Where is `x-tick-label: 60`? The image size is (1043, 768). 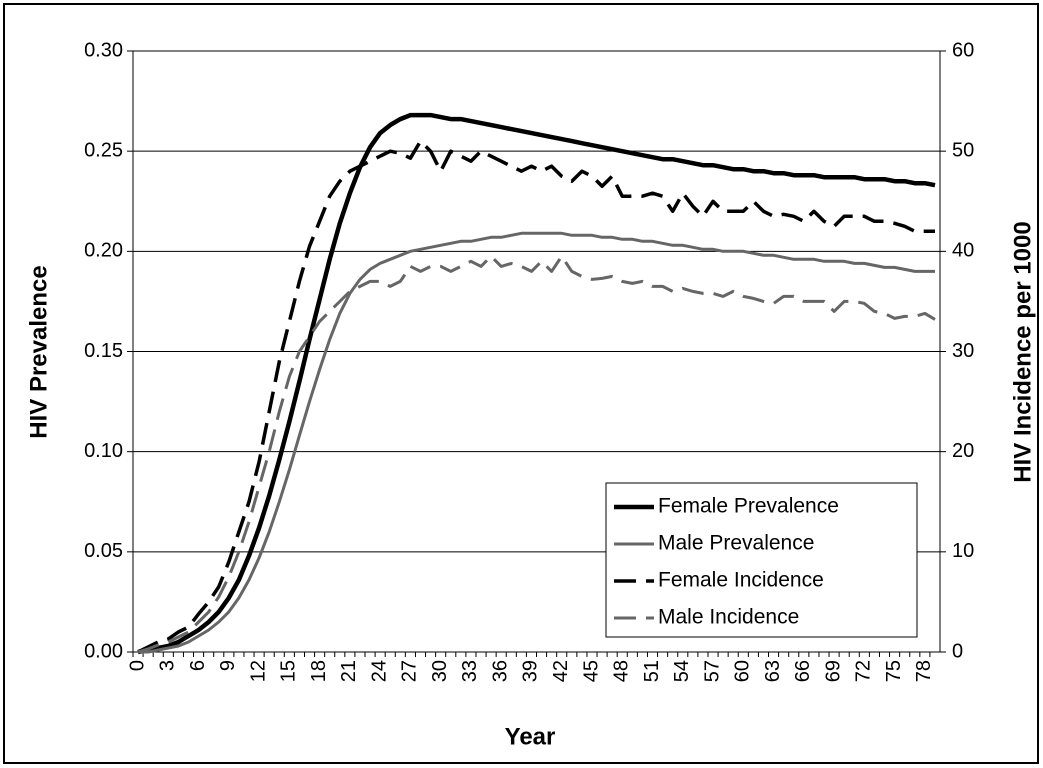
x-tick-label: 60 is located at coordinates (743, 671).